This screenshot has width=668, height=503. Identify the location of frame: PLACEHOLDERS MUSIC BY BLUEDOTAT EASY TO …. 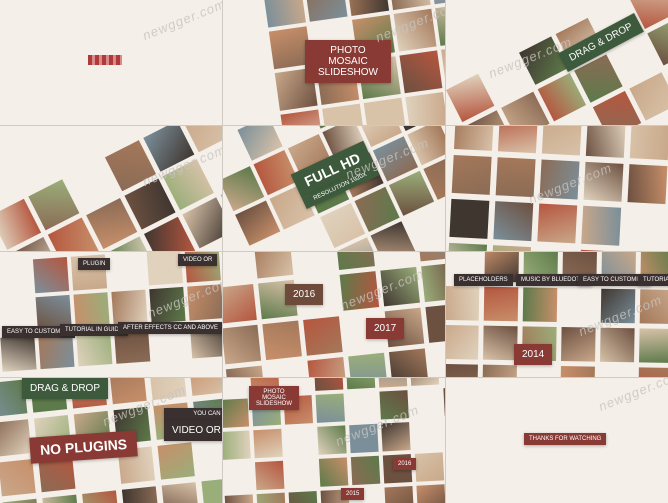
(557, 314).